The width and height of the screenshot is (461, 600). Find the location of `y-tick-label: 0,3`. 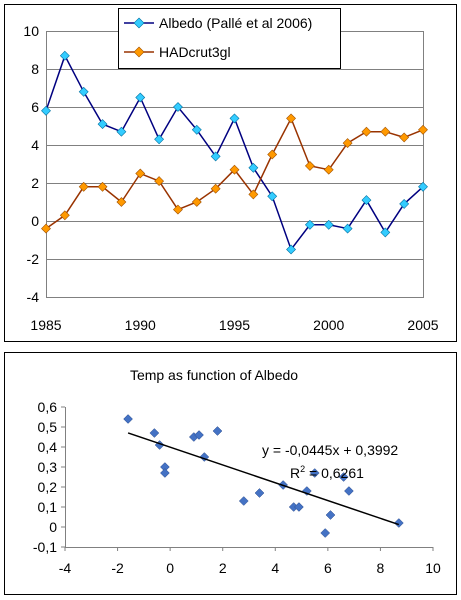

y-tick-label: 0,3 is located at coordinates (48, 467).